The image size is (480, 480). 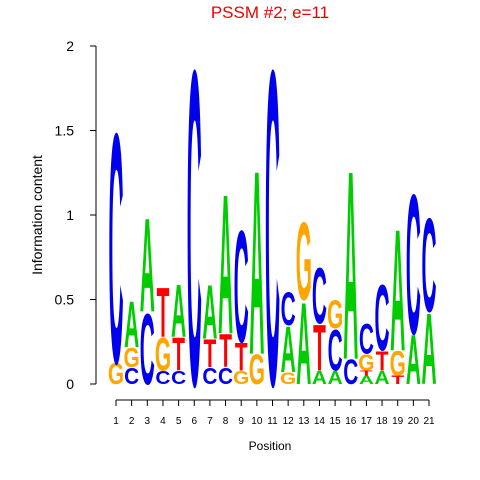 I want to click on x-tick-label: 19, so click(x=398, y=421).